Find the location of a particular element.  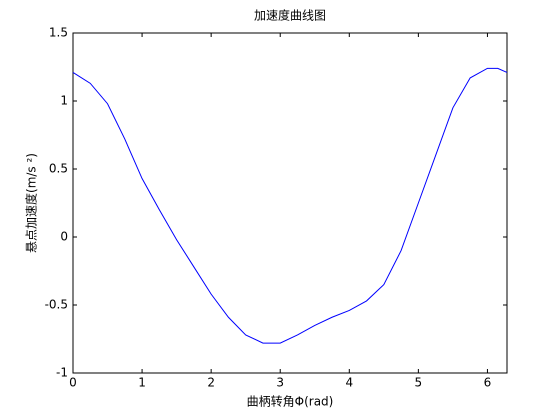

x-tick-label: 4 is located at coordinates (349, 383).